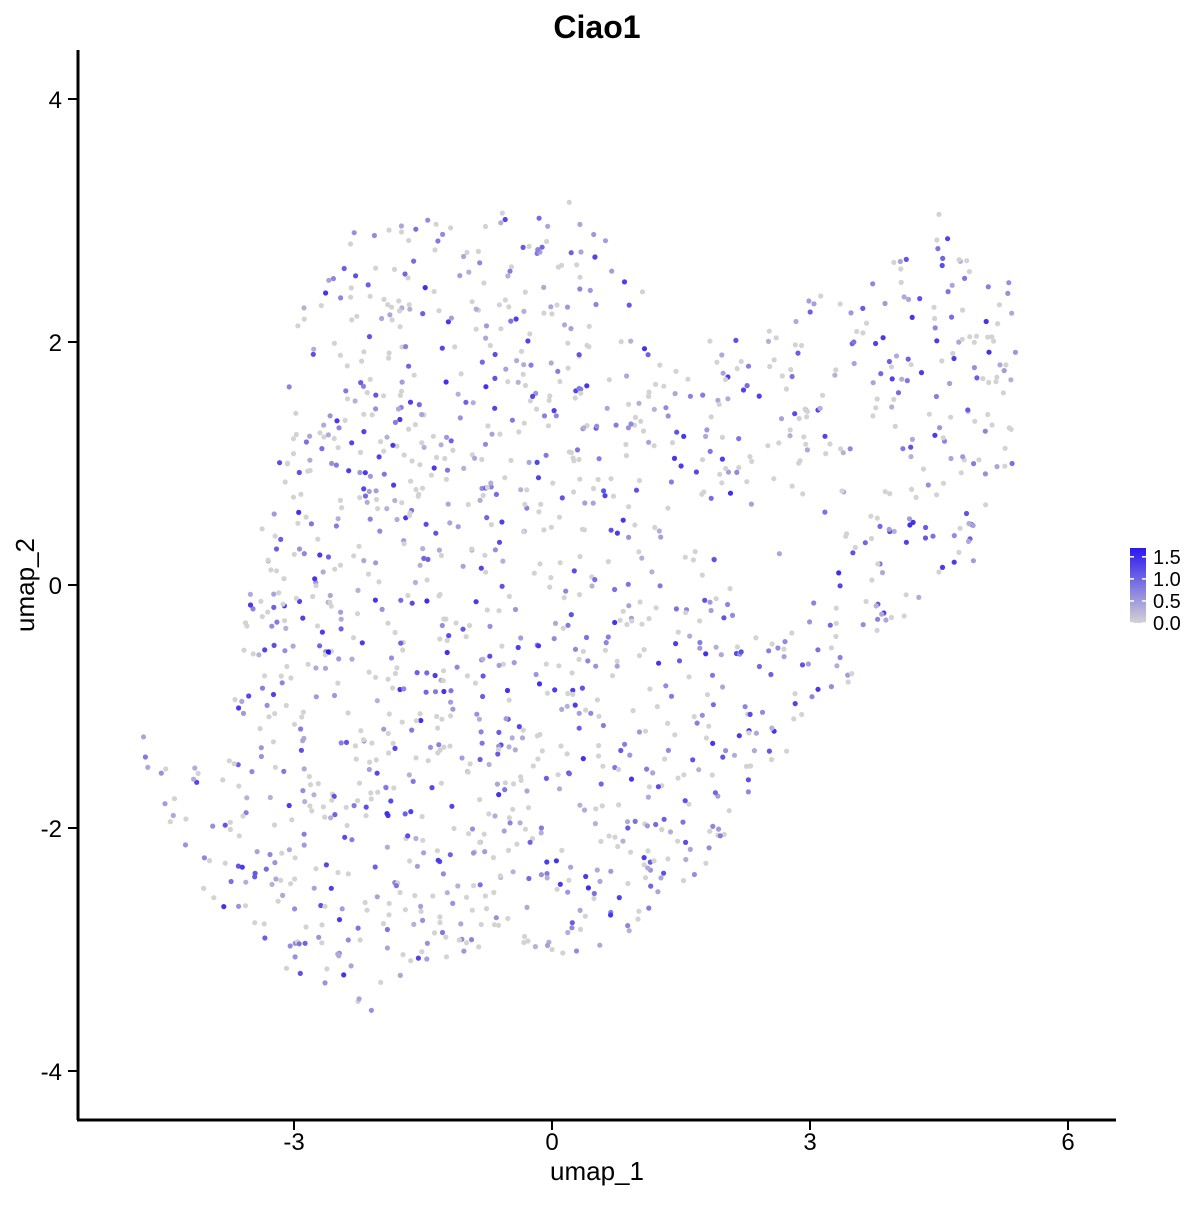 The height and width of the screenshot is (1205, 1200). Describe the element at coordinates (55, 100) in the screenshot. I see `y-tick-label: 4` at that location.